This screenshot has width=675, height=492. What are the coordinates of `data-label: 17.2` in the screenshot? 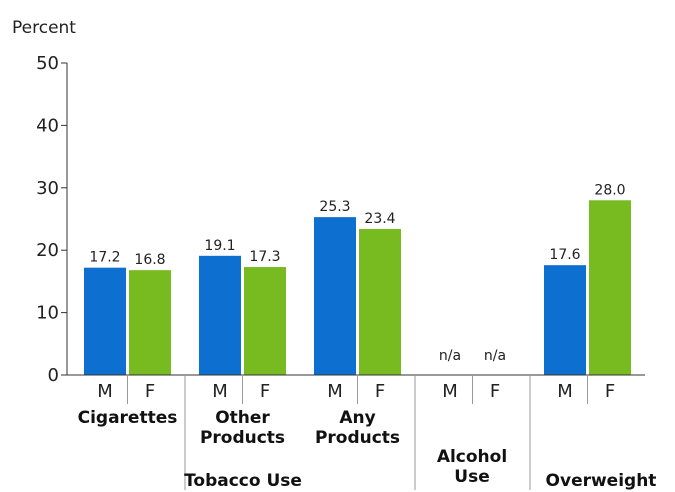 It's located at (104, 258).